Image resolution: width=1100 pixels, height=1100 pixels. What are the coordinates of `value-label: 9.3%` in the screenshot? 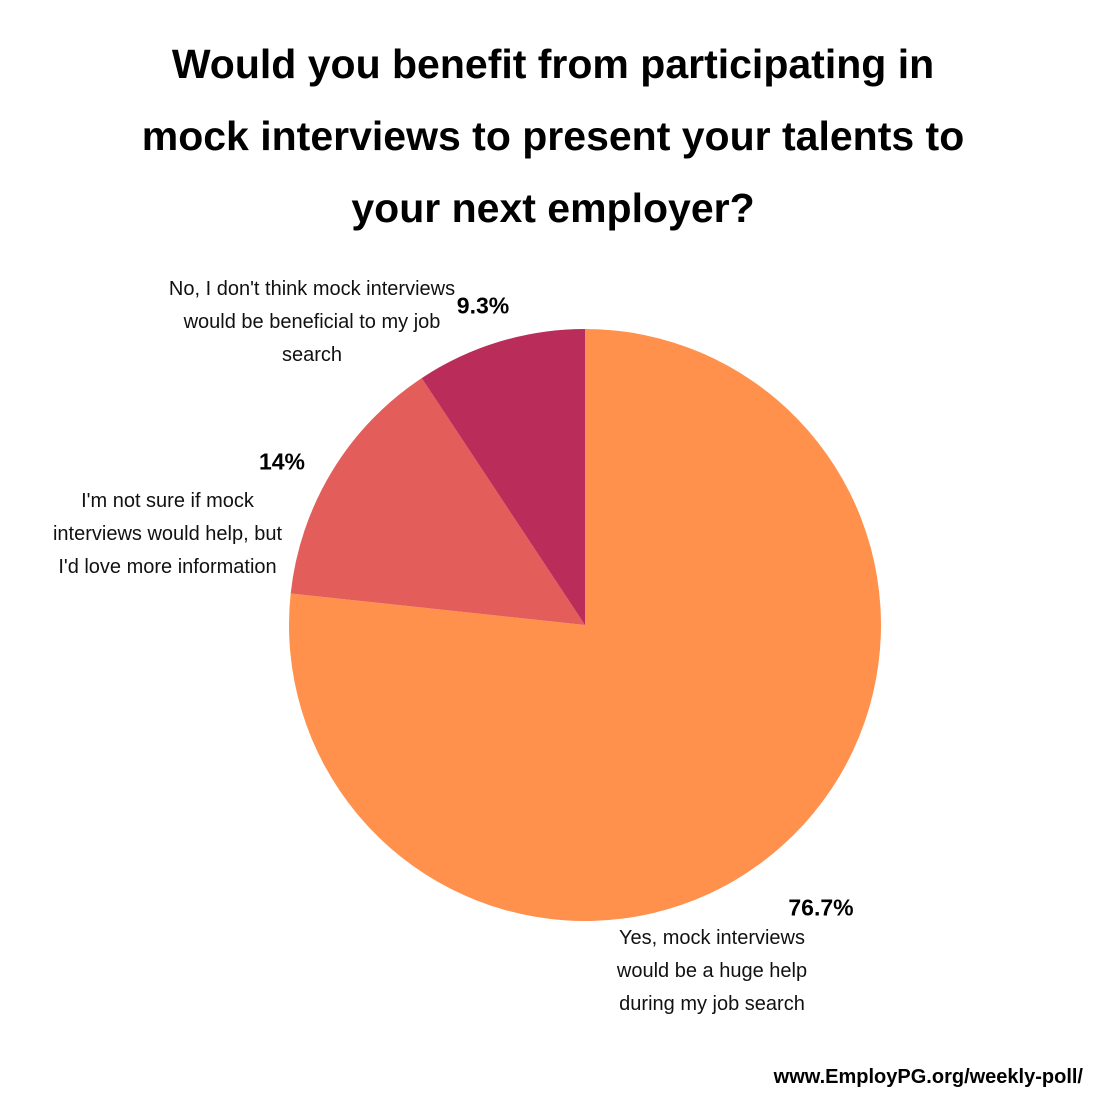 It's located at (483, 305).